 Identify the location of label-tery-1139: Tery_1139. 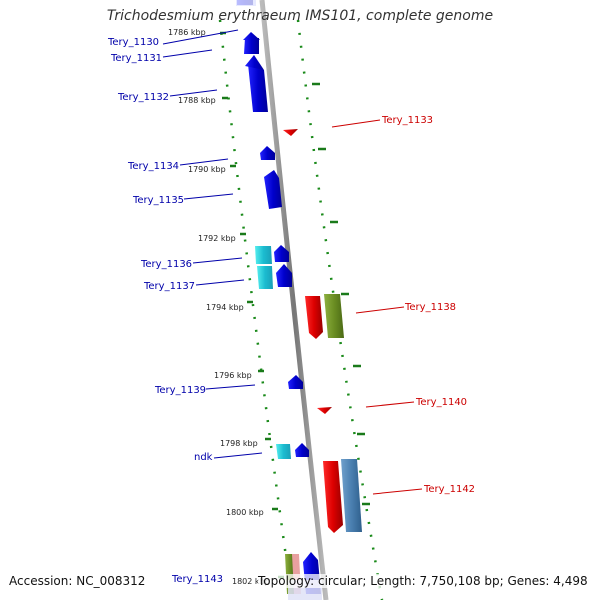
(180, 390).